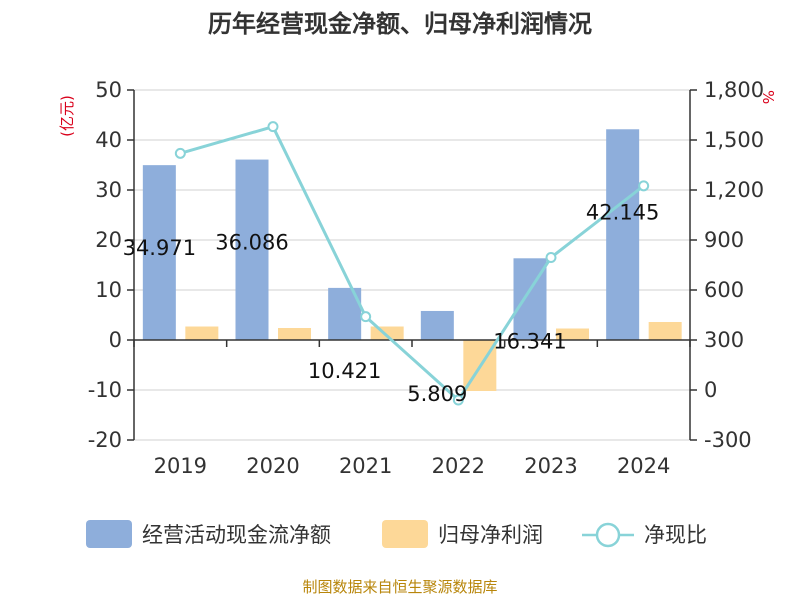 The height and width of the screenshot is (600, 800). What do you see at coordinates (734, 190) in the screenshot?
I see `right-tick-label: 1,200` at bounding box center [734, 190].